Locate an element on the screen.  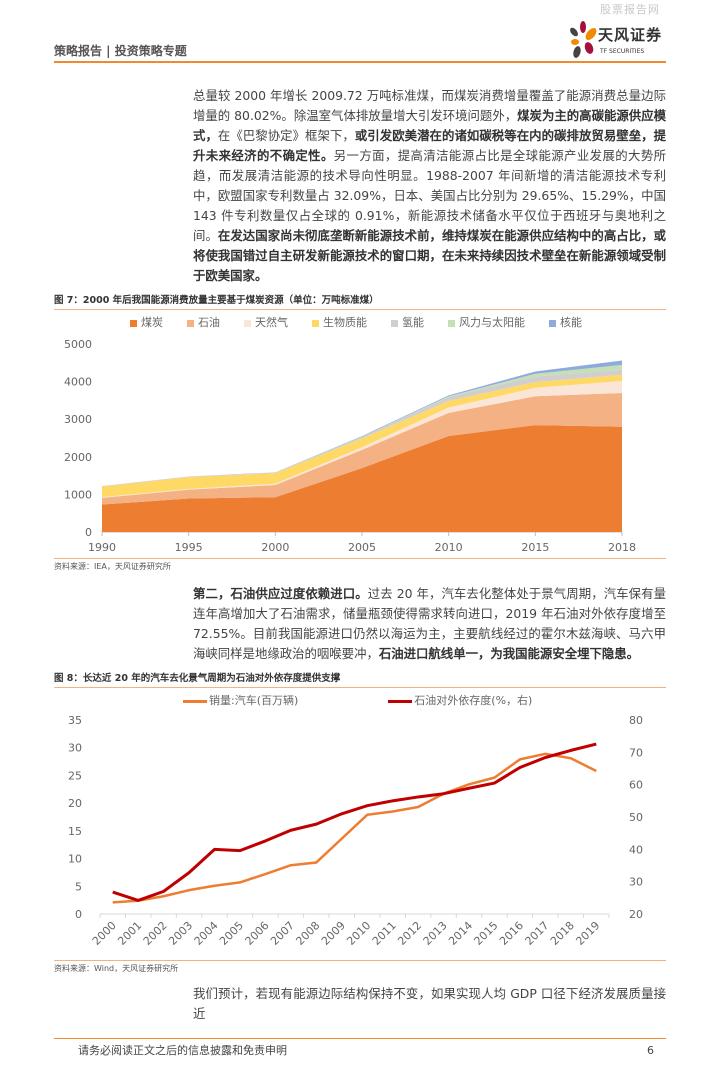
x-tick-label: 2013 is located at coordinates (435, 933).